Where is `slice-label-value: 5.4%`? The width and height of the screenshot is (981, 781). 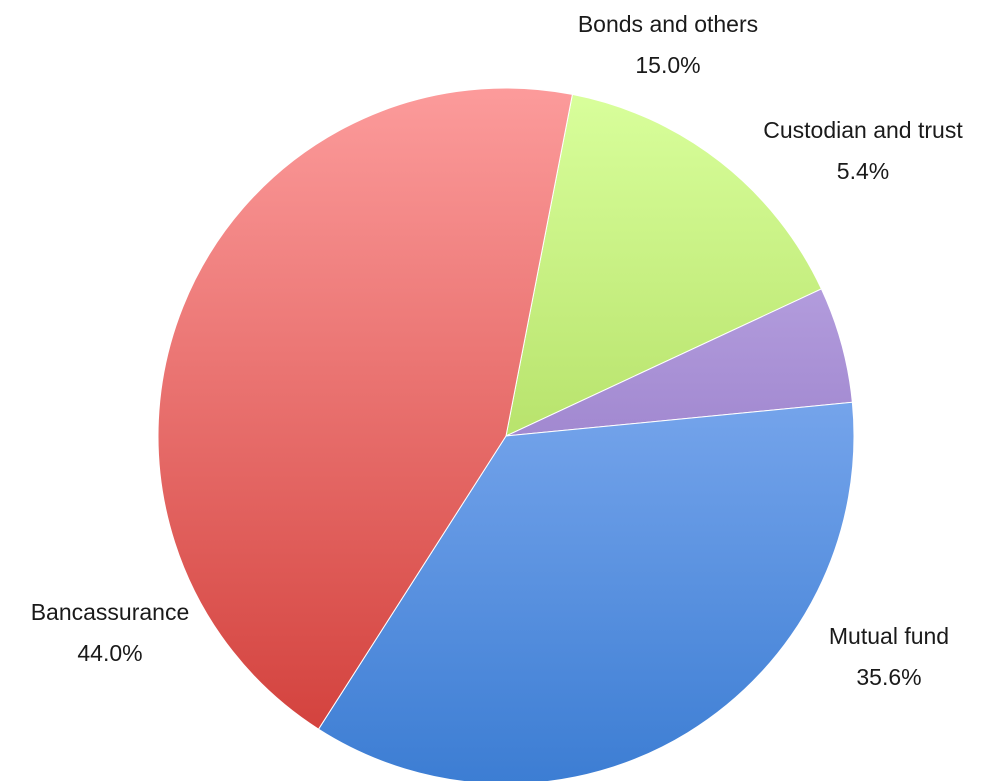
slice-label-value: 5.4% is located at coordinates (863, 171).